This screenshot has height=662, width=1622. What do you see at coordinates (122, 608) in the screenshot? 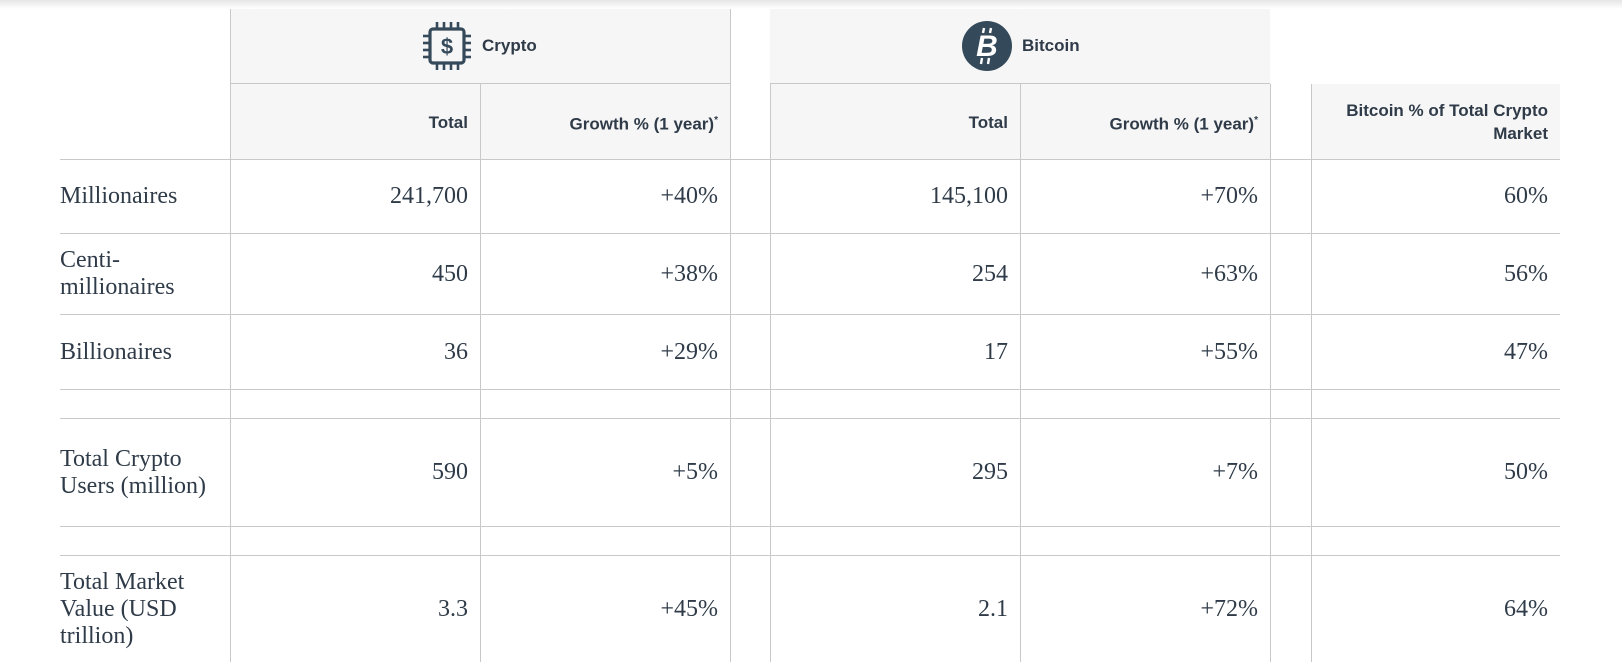
I see `row-label: Total Market Value (USD trillion)` at bounding box center [122, 608].